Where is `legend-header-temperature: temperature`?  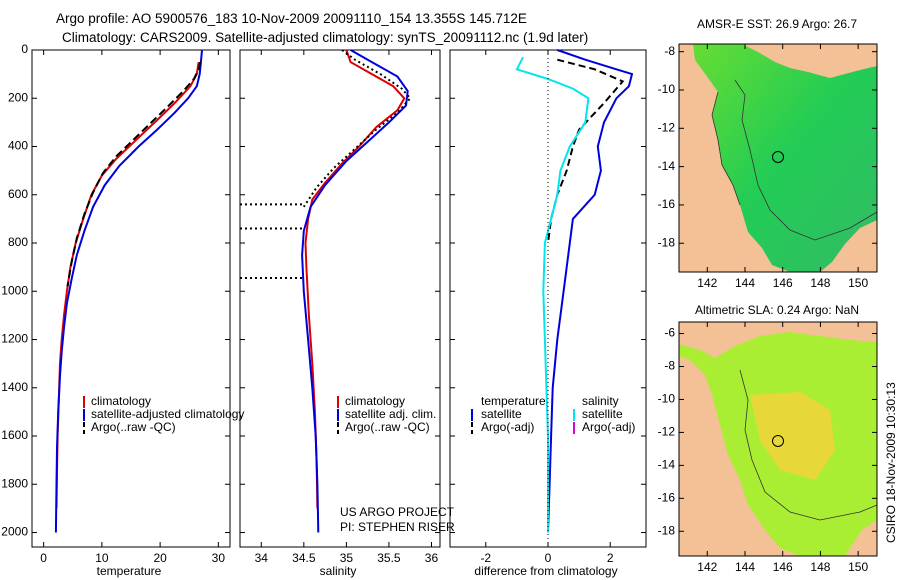
legend-header-temperature: temperature is located at coordinates (513, 401).